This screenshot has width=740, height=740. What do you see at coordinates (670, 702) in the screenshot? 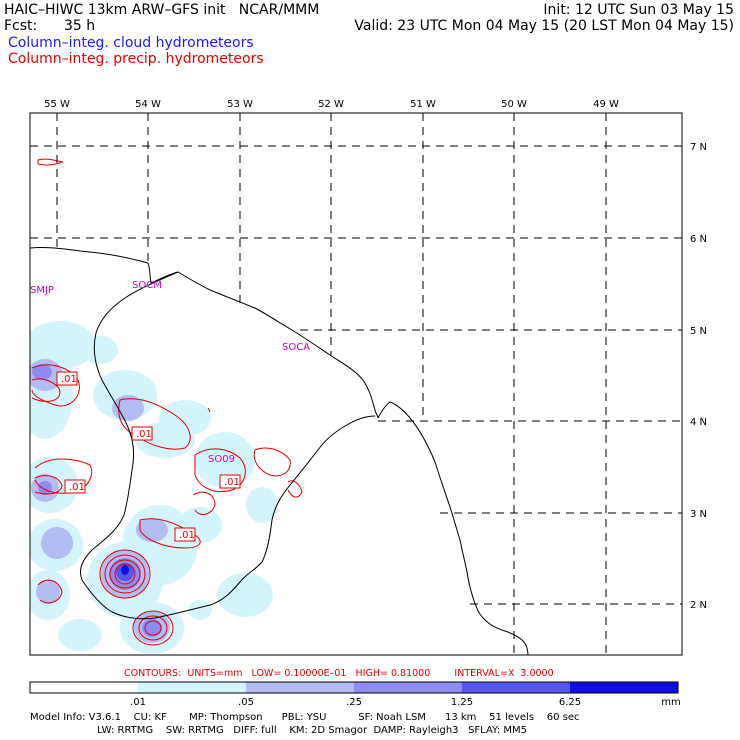
I see `colorbar-unit: mm` at bounding box center [670, 702].